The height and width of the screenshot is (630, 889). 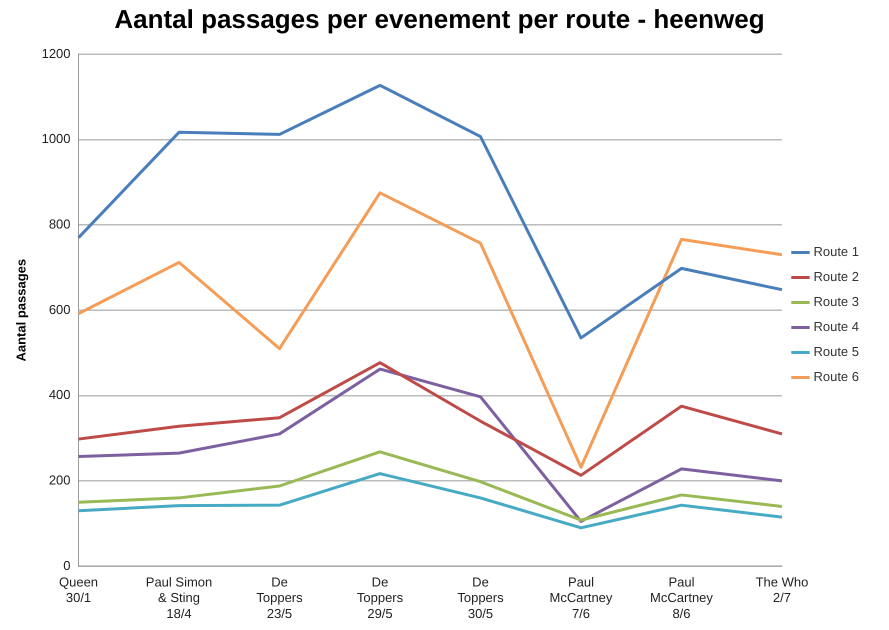 What do you see at coordinates (439, 19) in the screenshot?
I see `chart-title: Aantal passages per evenement per route - heenweg` at bounding box center [439, 19].